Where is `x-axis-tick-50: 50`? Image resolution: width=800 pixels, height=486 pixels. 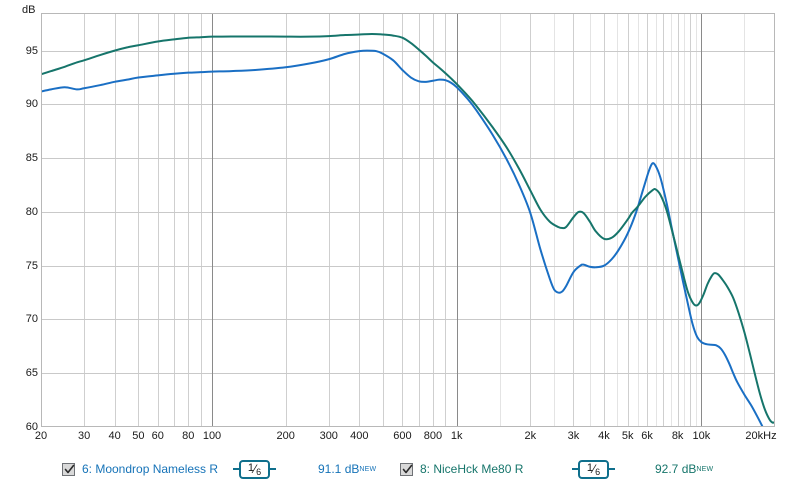
x-axis-tick-50: 50 is located at coordinates (138, 436).